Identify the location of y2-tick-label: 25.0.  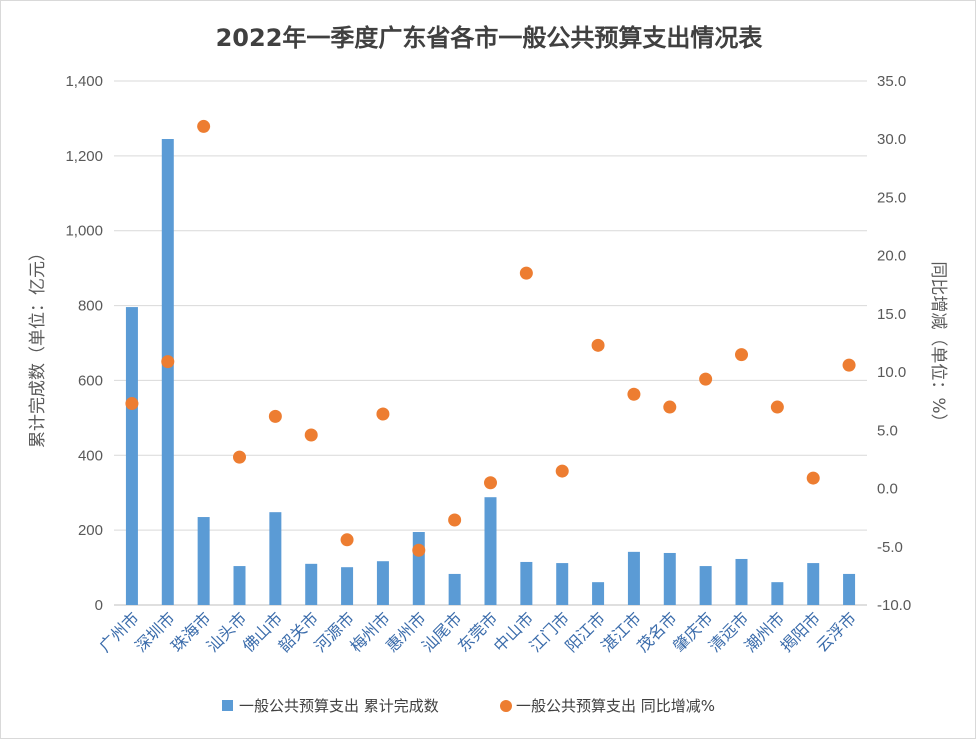
(891, 197).